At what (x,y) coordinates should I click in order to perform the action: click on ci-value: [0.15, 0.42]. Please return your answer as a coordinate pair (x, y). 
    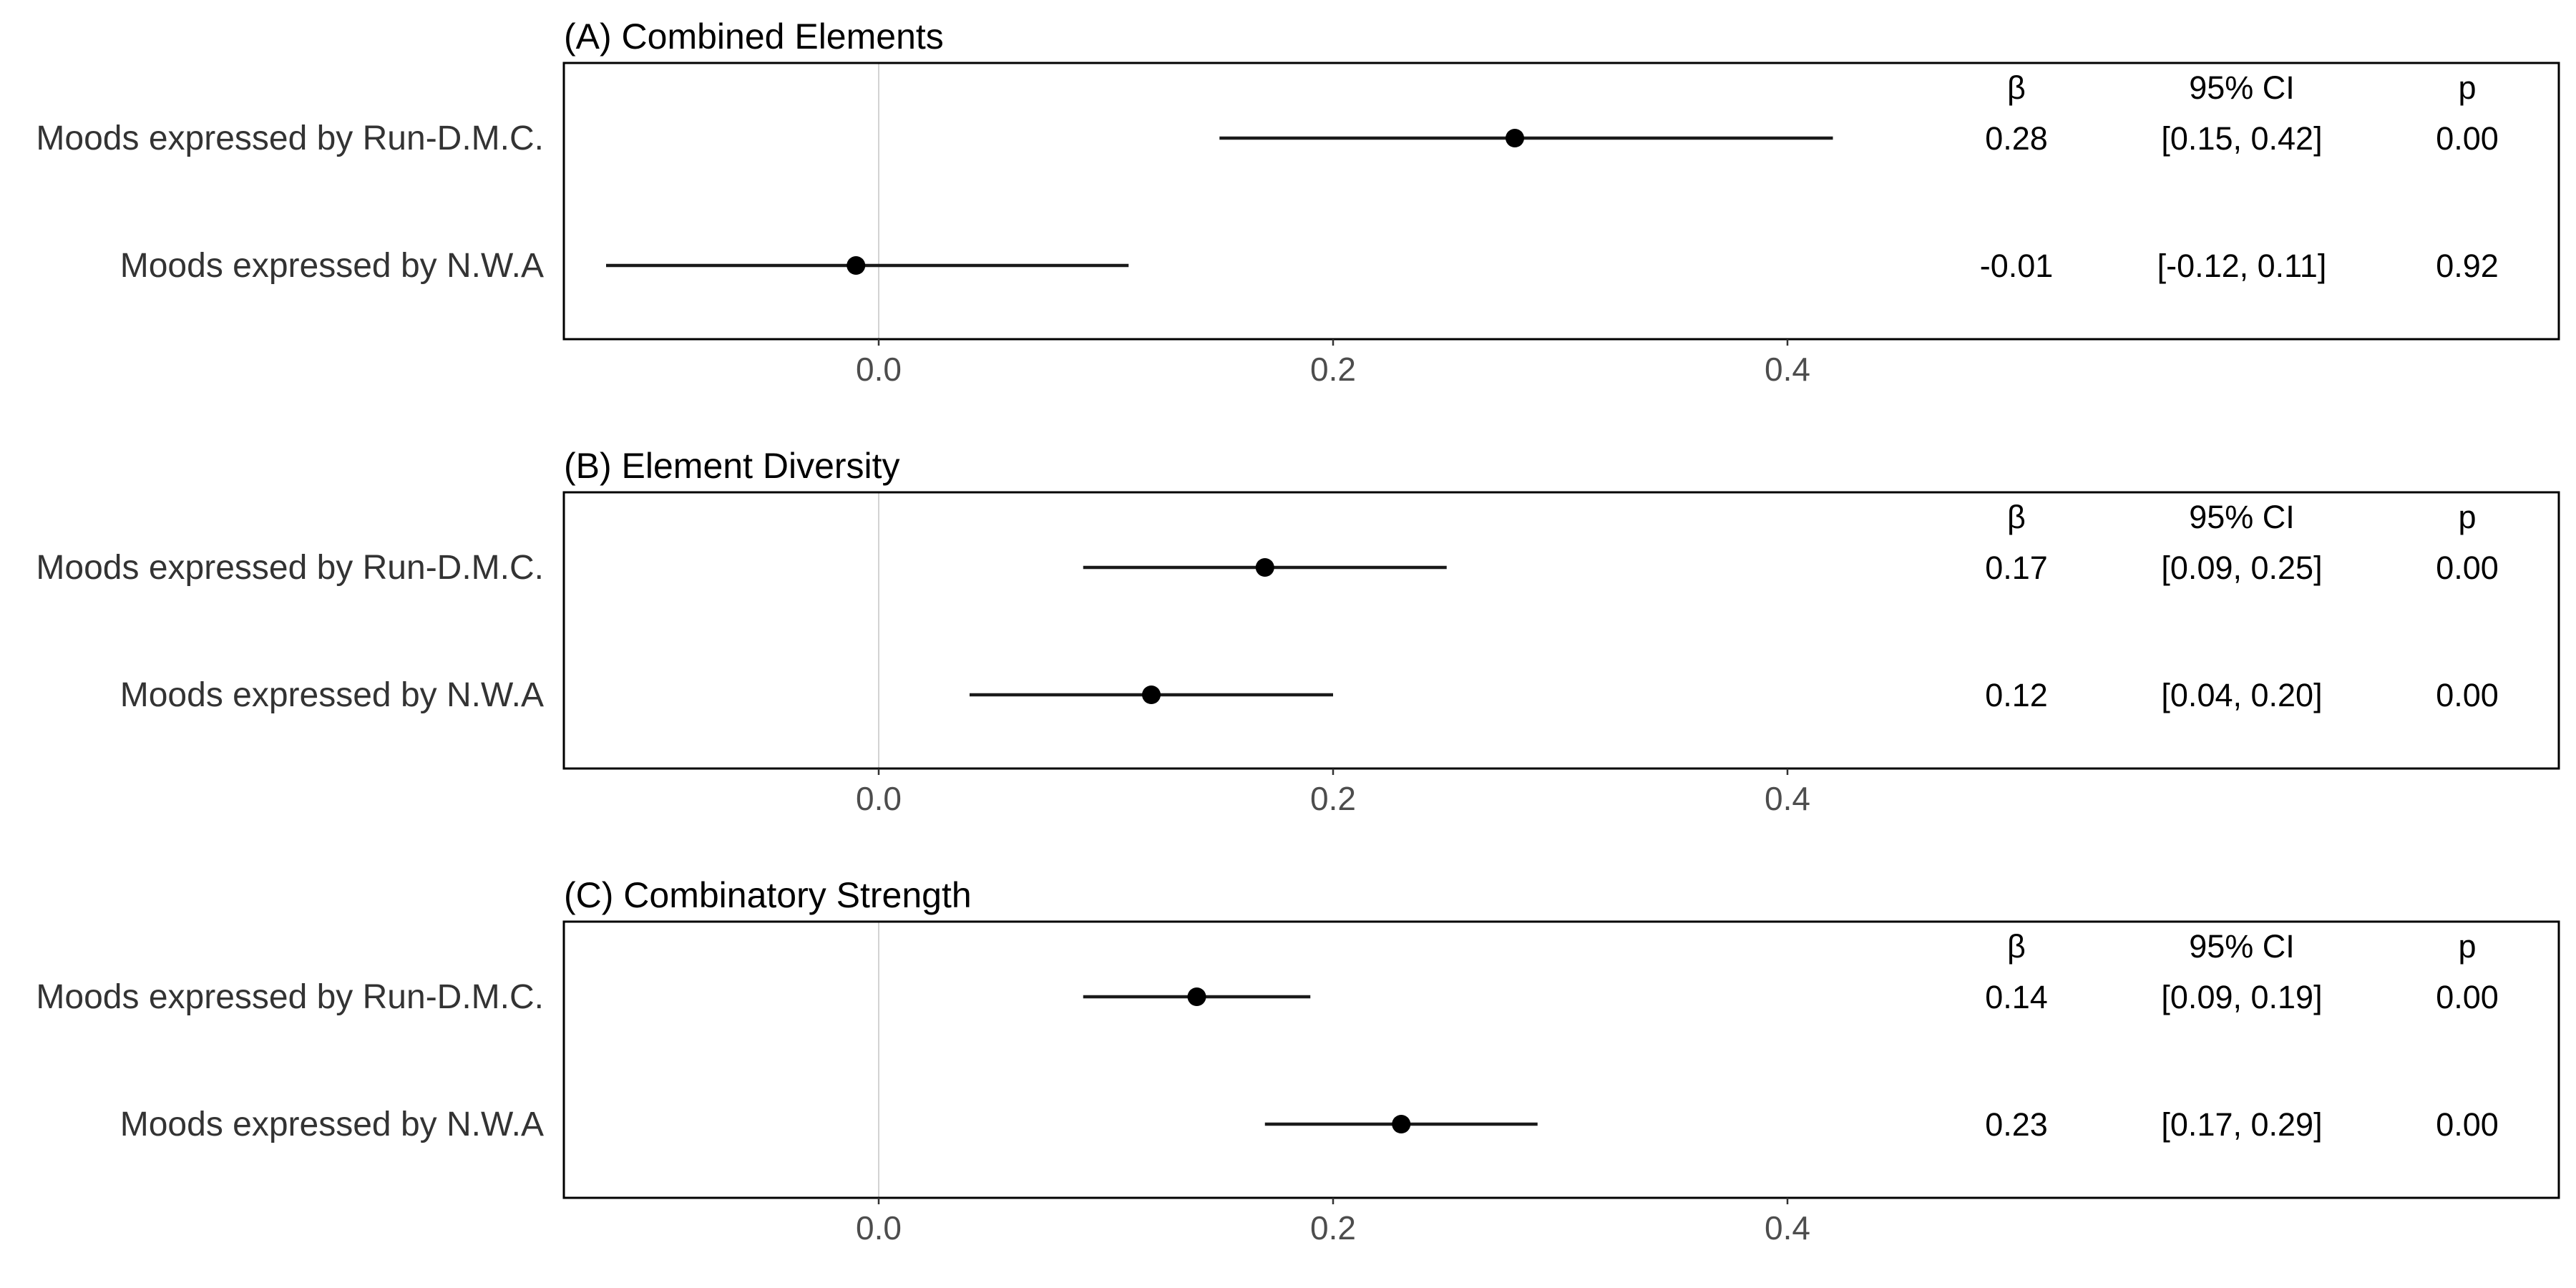
    Looking at the image, I should click on (2241, 138).